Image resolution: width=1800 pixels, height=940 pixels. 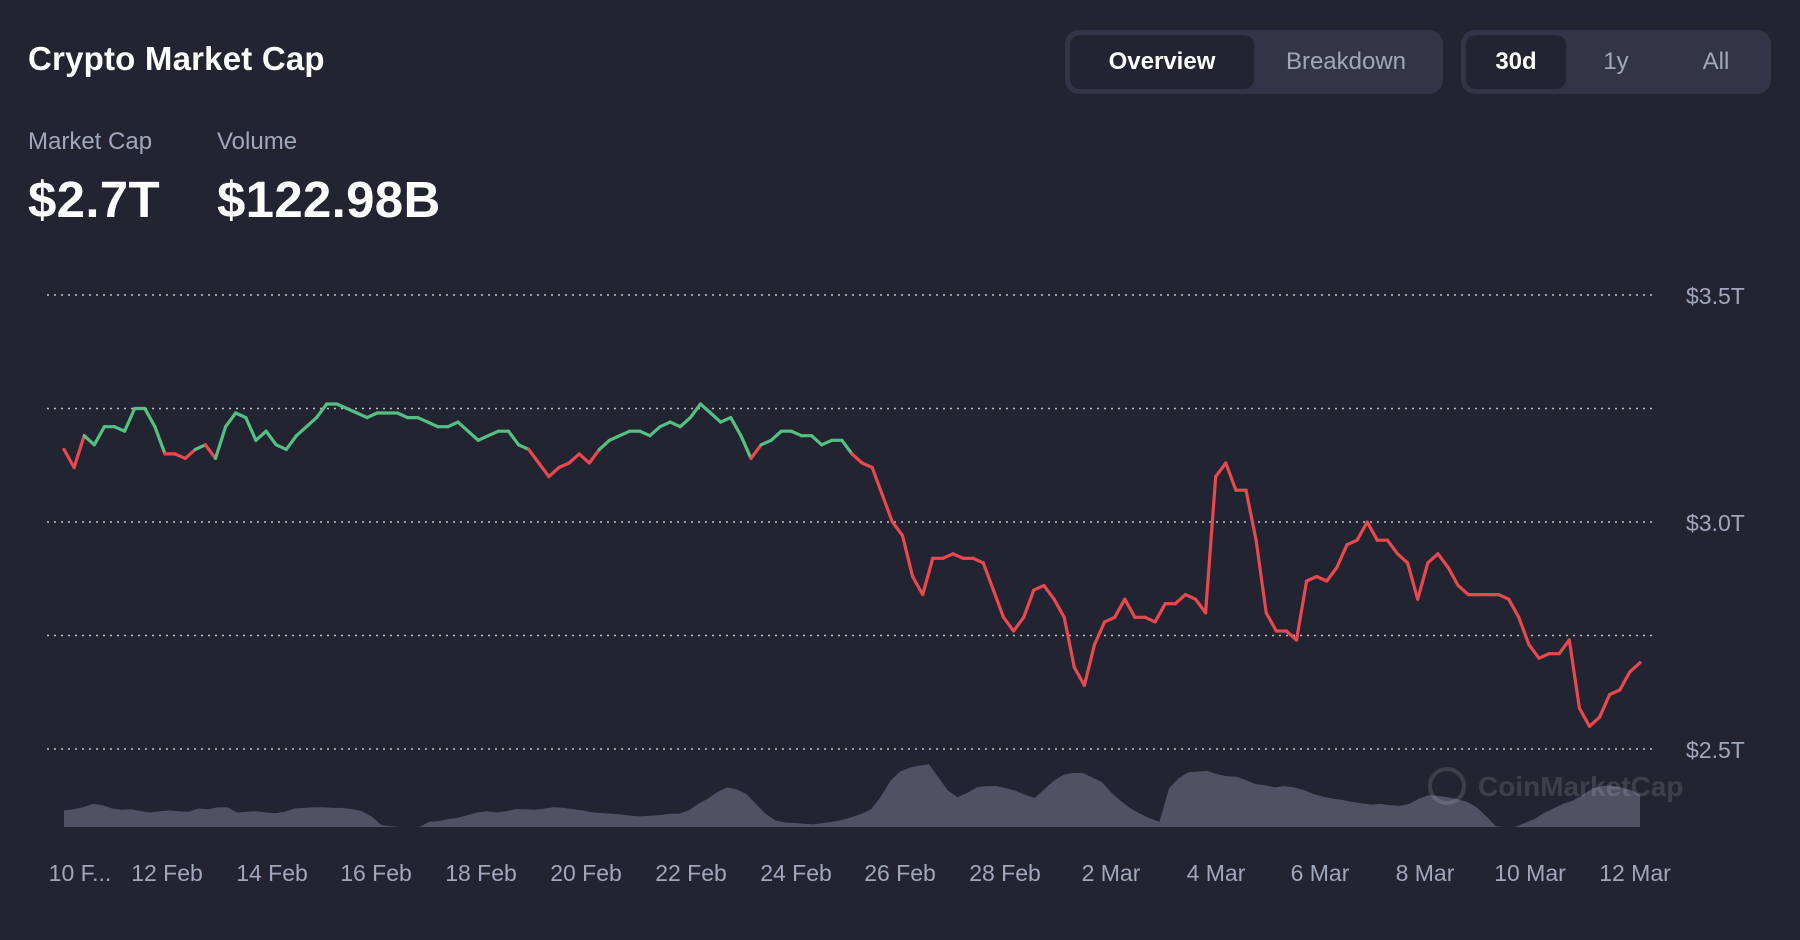 I want to click on x-tick-label: 10 Mar, so click(x=1530, y=873).